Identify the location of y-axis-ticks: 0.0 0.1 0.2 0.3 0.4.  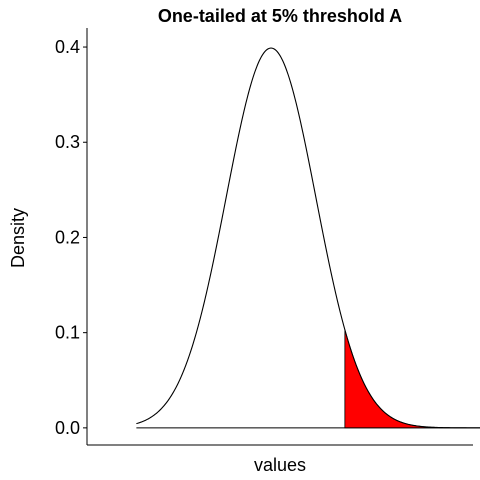
(71, 237).